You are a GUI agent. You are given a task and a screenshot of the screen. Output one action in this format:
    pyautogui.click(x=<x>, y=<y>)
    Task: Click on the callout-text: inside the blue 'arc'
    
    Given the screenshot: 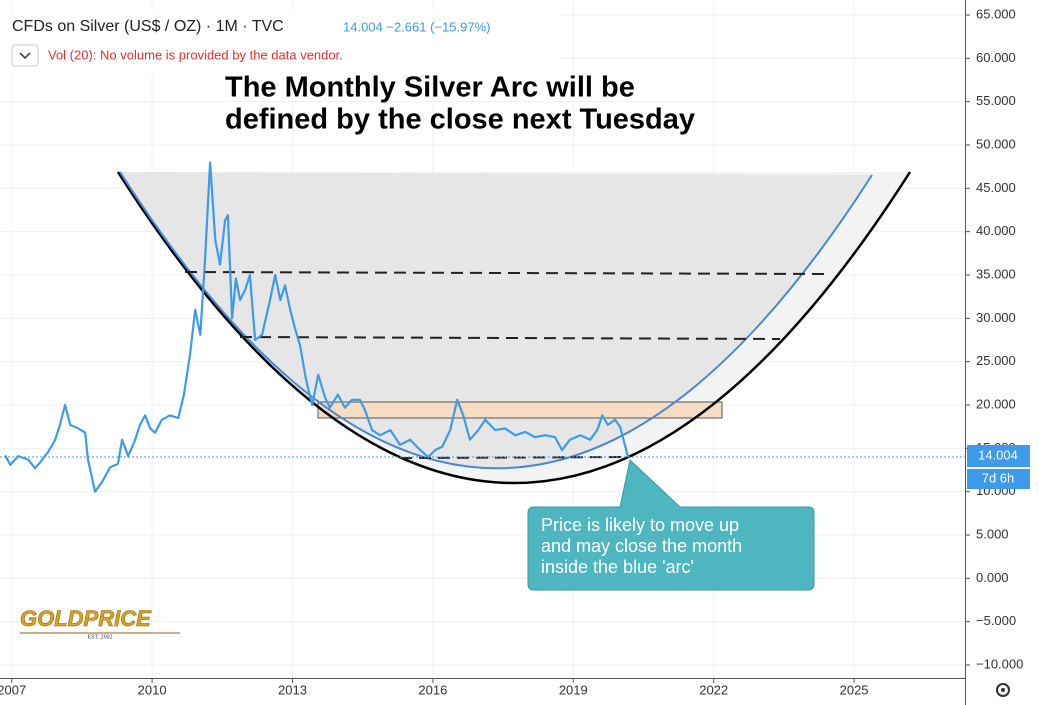 What is the action you would take?
    pyautogui.click(x=617, y=567)
    